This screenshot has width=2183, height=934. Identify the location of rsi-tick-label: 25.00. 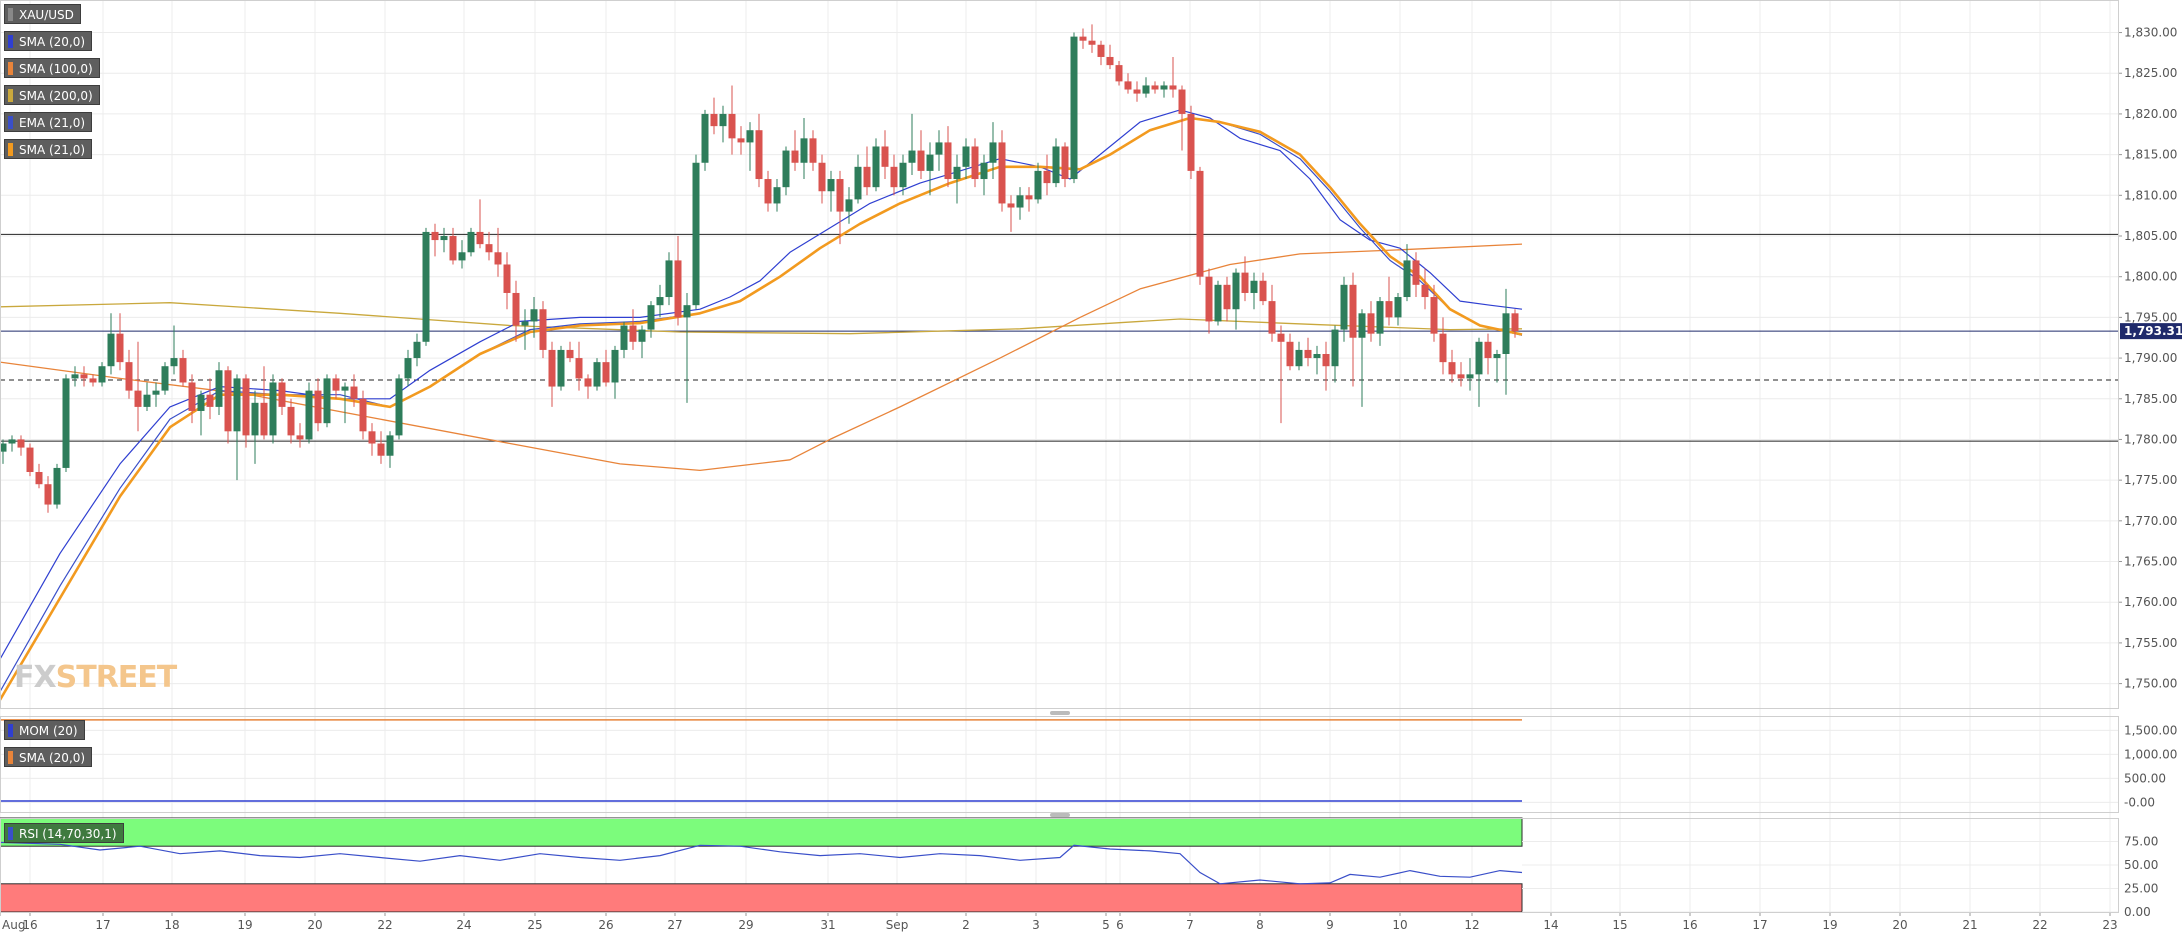
(2141, 889).